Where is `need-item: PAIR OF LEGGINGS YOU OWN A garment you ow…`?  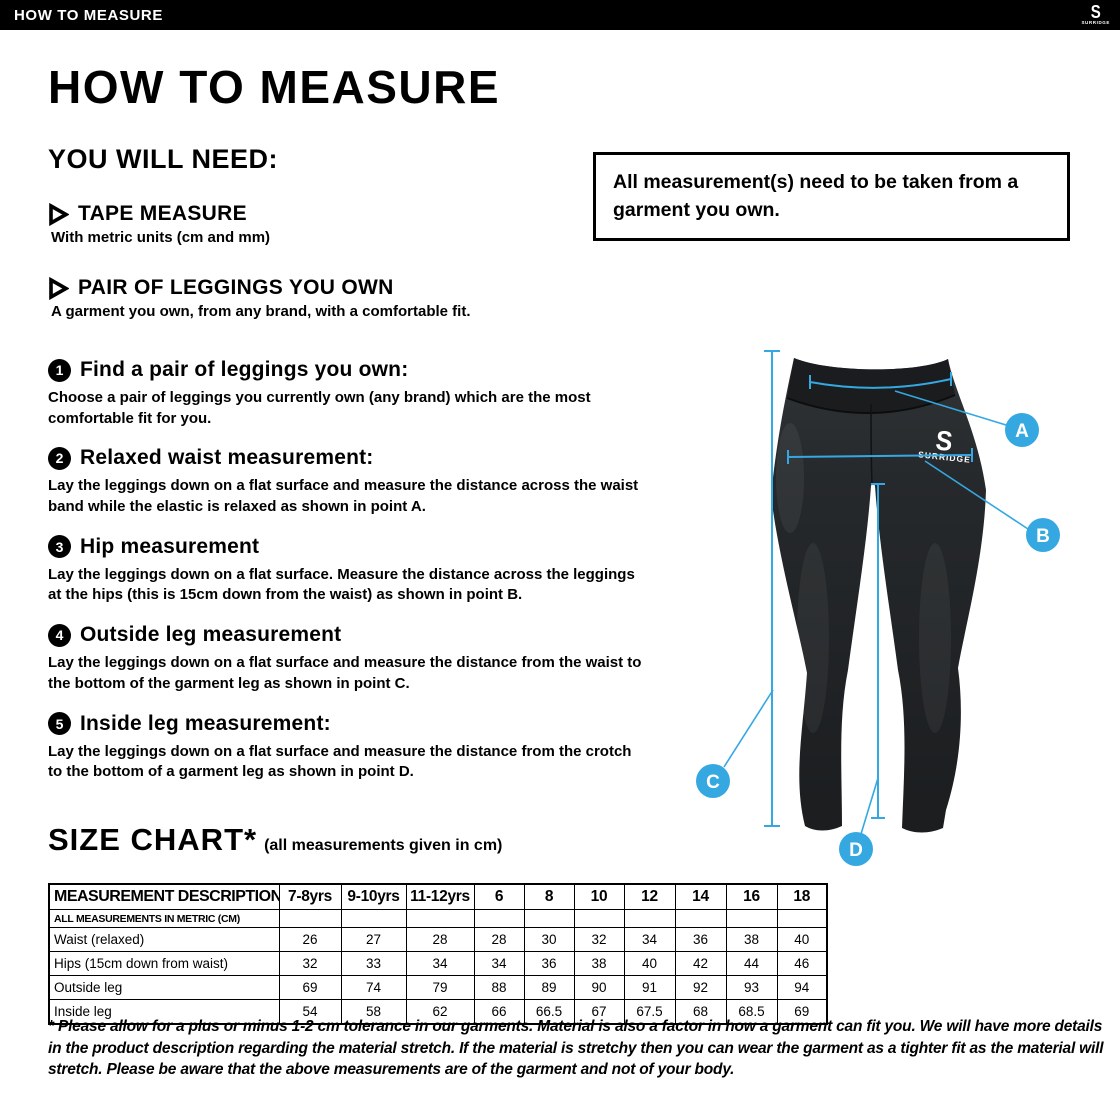 need-item: PAIR OF LEGGINGS YOU OWN A garment you ow… is located at coordinates (328, 298).